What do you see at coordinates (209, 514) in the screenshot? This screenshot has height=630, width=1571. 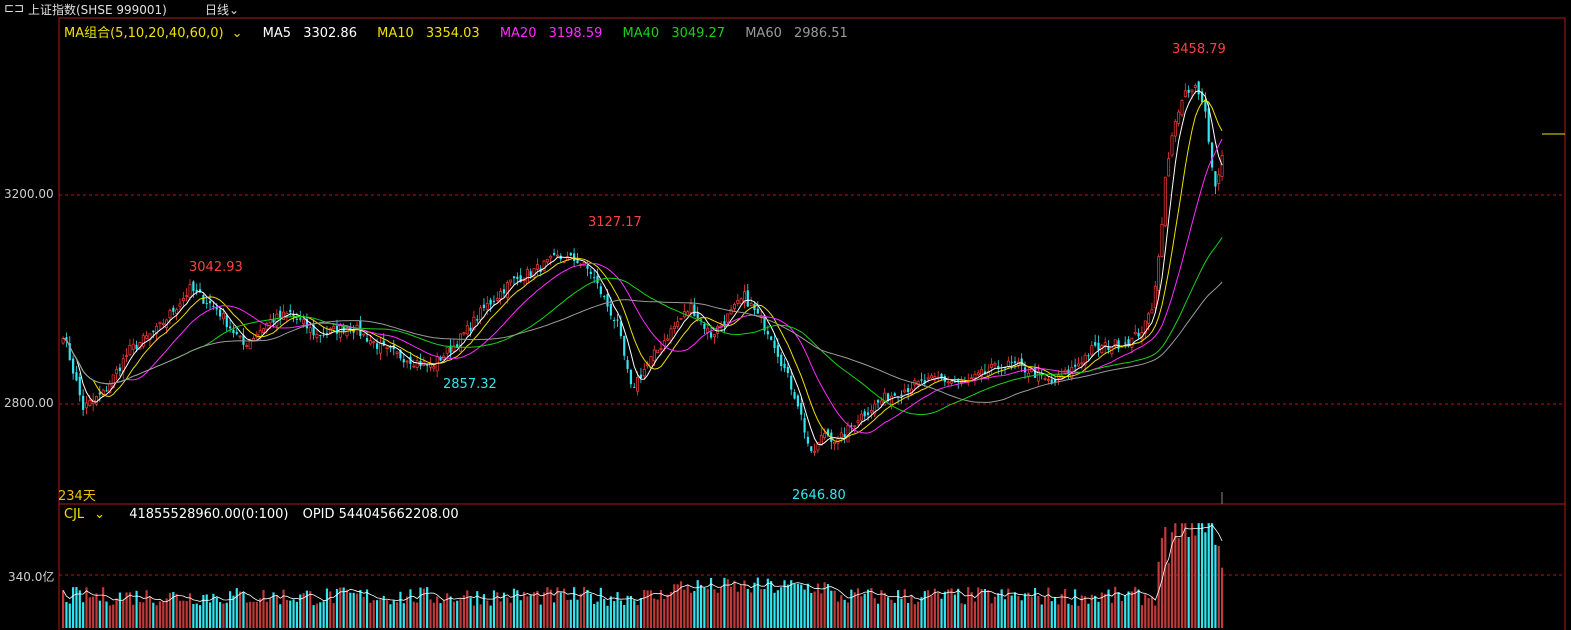 I see `volume-value: 41855528960.00(0:100)` at bounding box center [209, 514].